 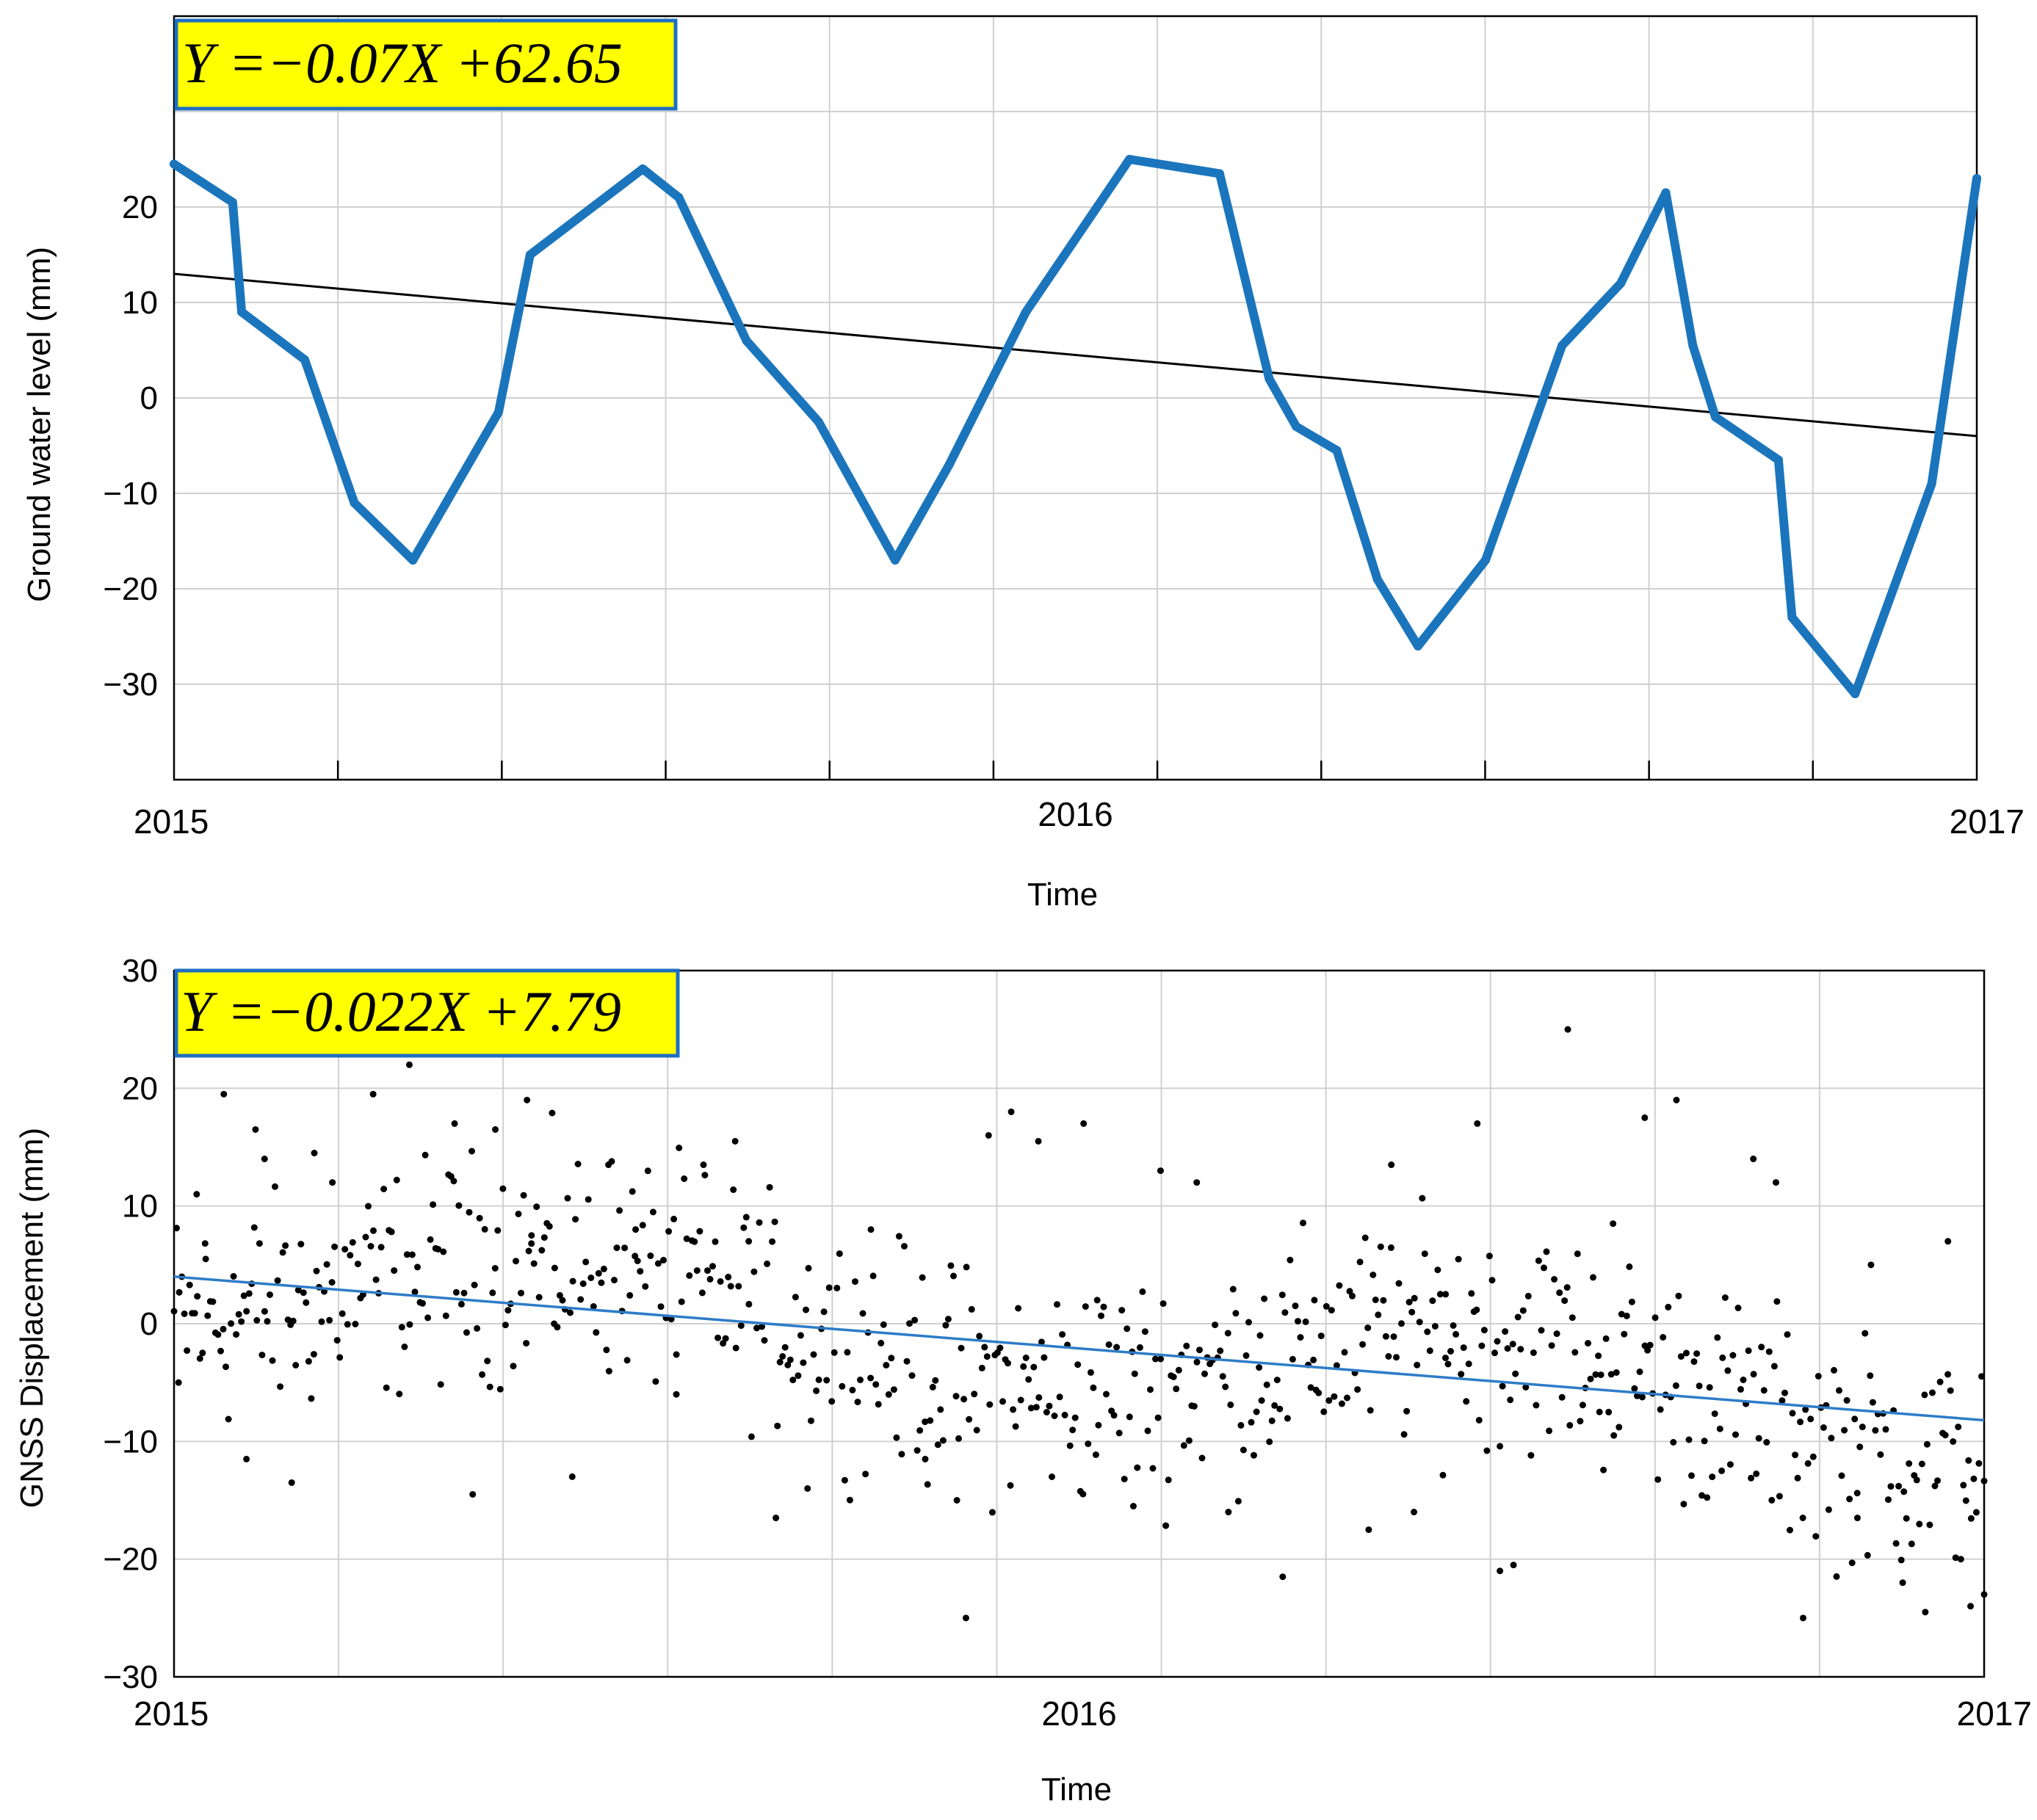 What do you see at coordinates (140, 303) in the screenshot?
I see `y-tick-label: 10` at bounding box center [140, 303].